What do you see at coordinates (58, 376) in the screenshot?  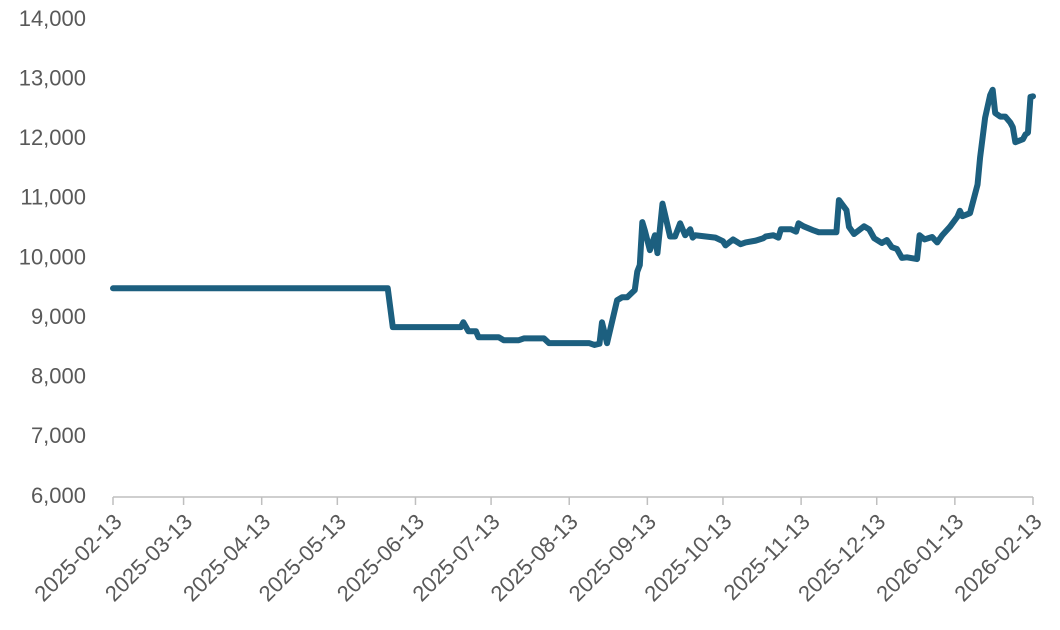 I see `y-tick-label: 8,000` at bounding box center [58, 376].